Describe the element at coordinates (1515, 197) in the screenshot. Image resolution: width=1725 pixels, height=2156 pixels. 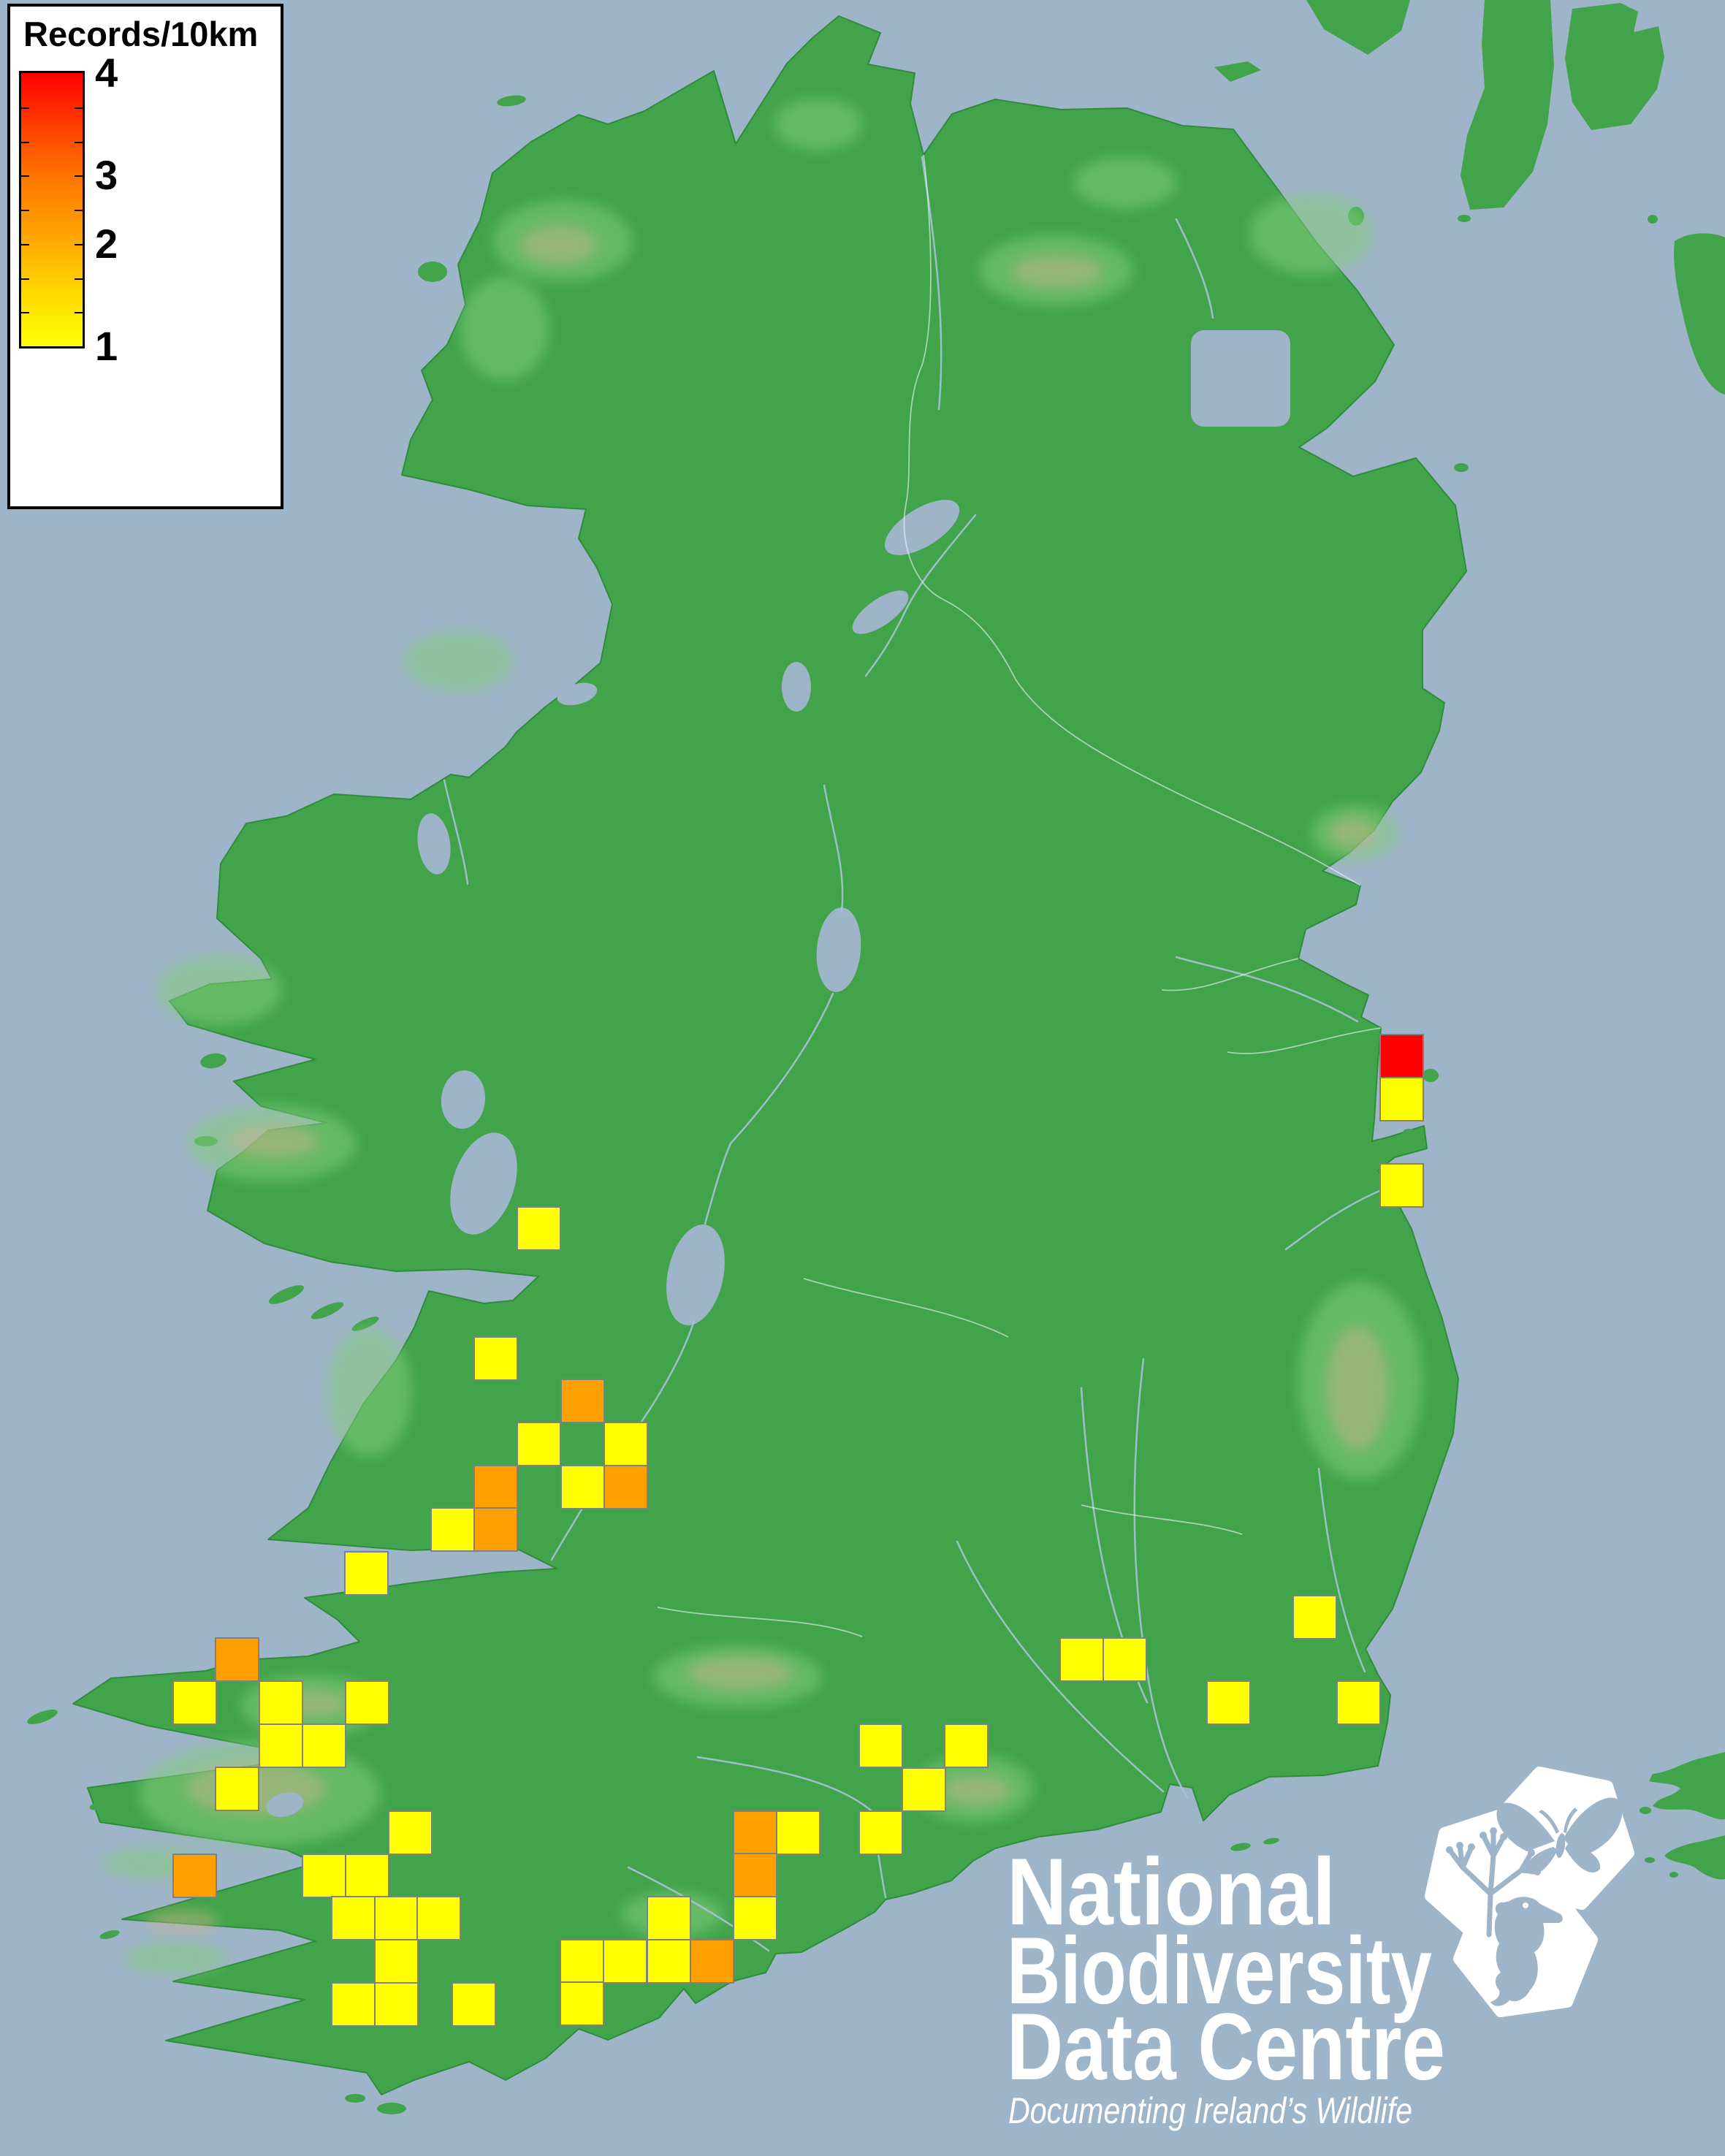
I see `scotland-coast` at that location.